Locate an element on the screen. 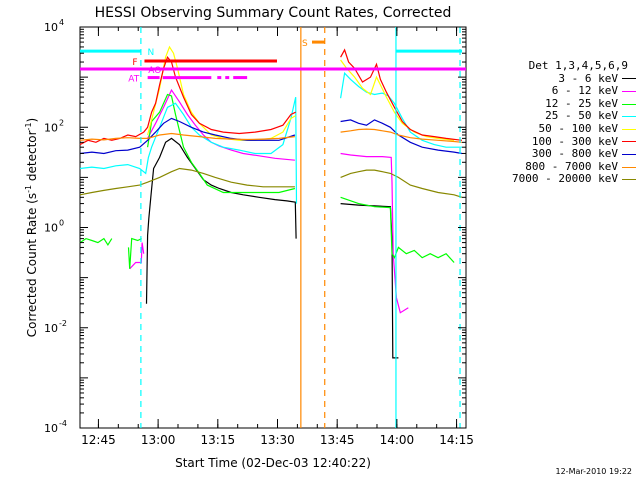 The height and width of the screenshot is (484, 640). legend-label: 25 - 50 keV is located at coordinates (581, 116).